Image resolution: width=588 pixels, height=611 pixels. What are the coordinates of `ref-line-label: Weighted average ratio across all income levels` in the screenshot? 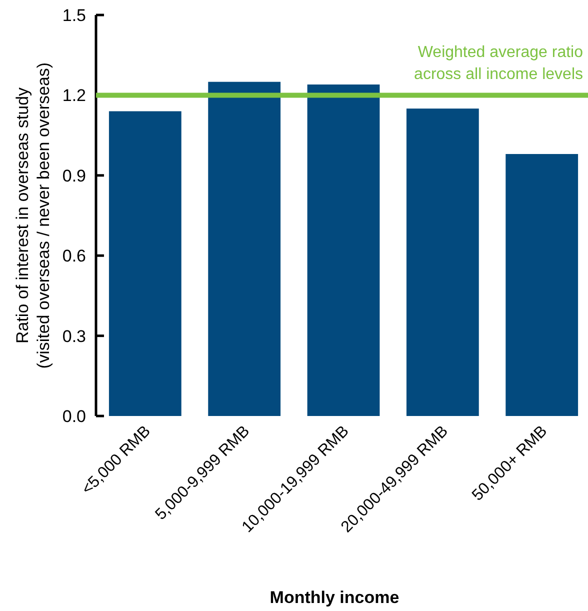 It's located at (499, 64).